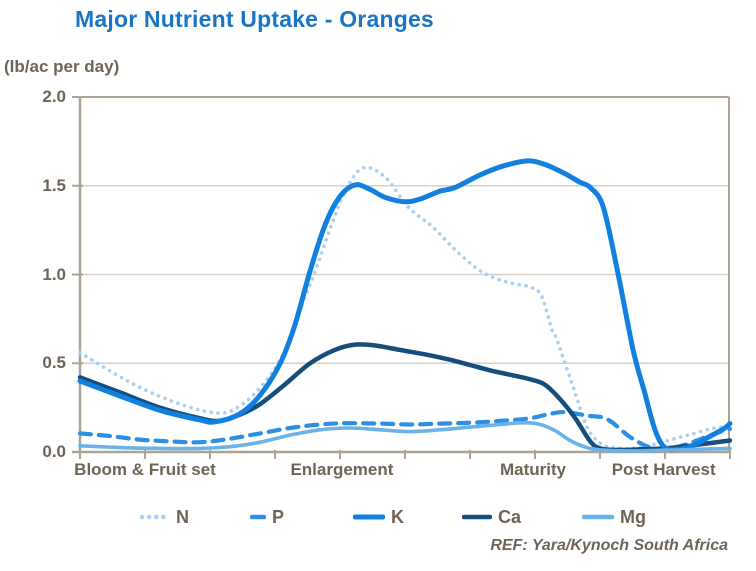 This screenshot has width=756, height=571. Describe the element at coordinates (54, 96) in the screenshot. I see `y-tick-label: 2.0` at that location.